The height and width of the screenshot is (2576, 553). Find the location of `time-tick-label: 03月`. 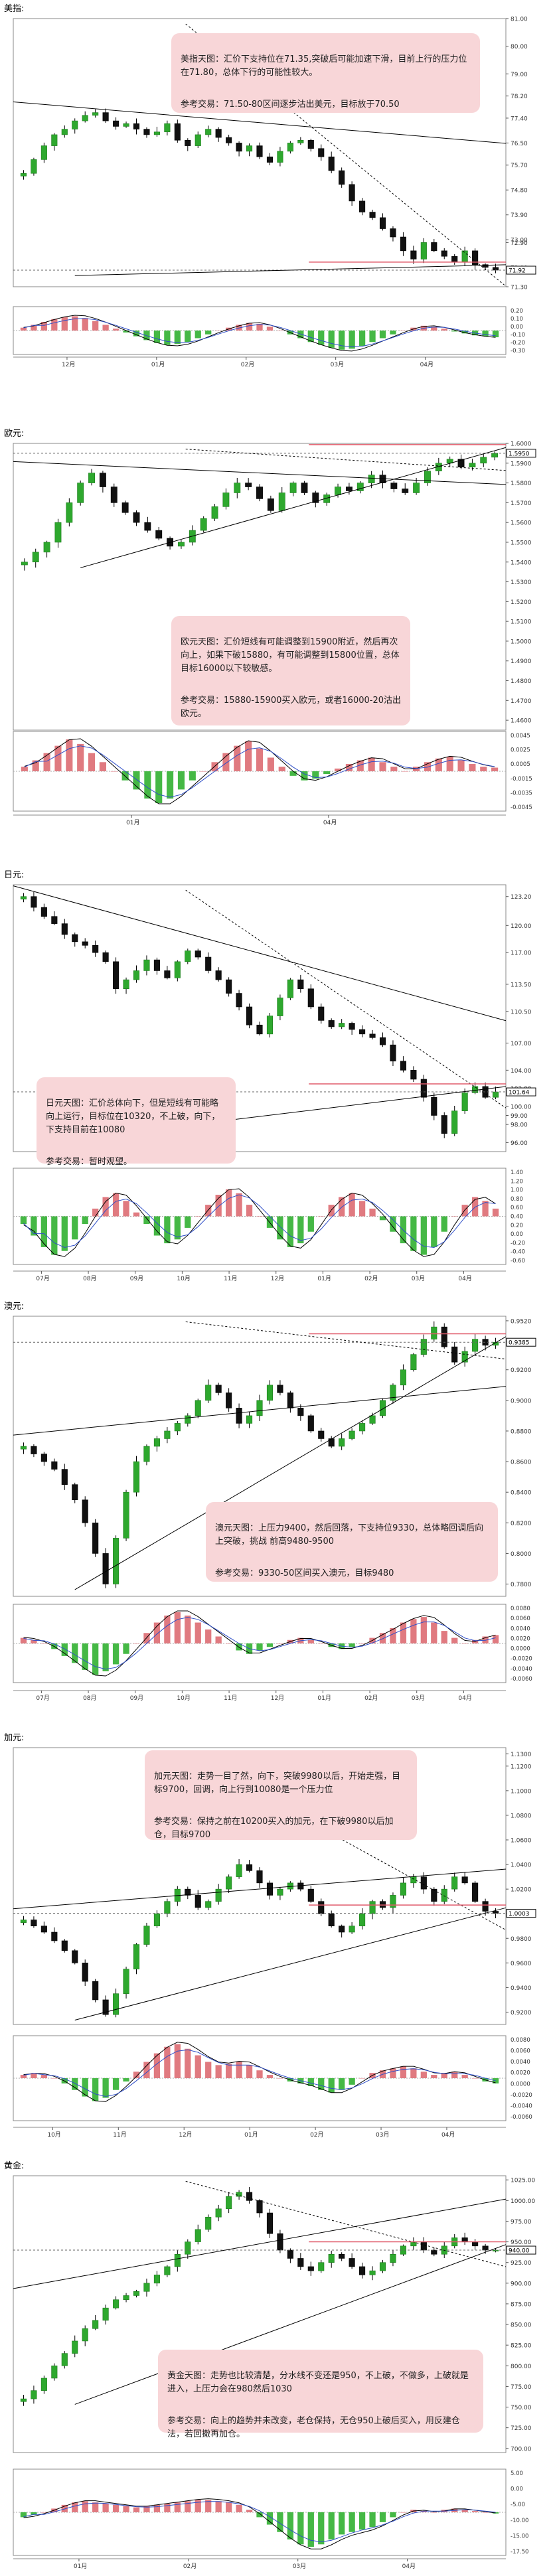

time-tick-label: 03月 is located at coordinates (382, 2135).